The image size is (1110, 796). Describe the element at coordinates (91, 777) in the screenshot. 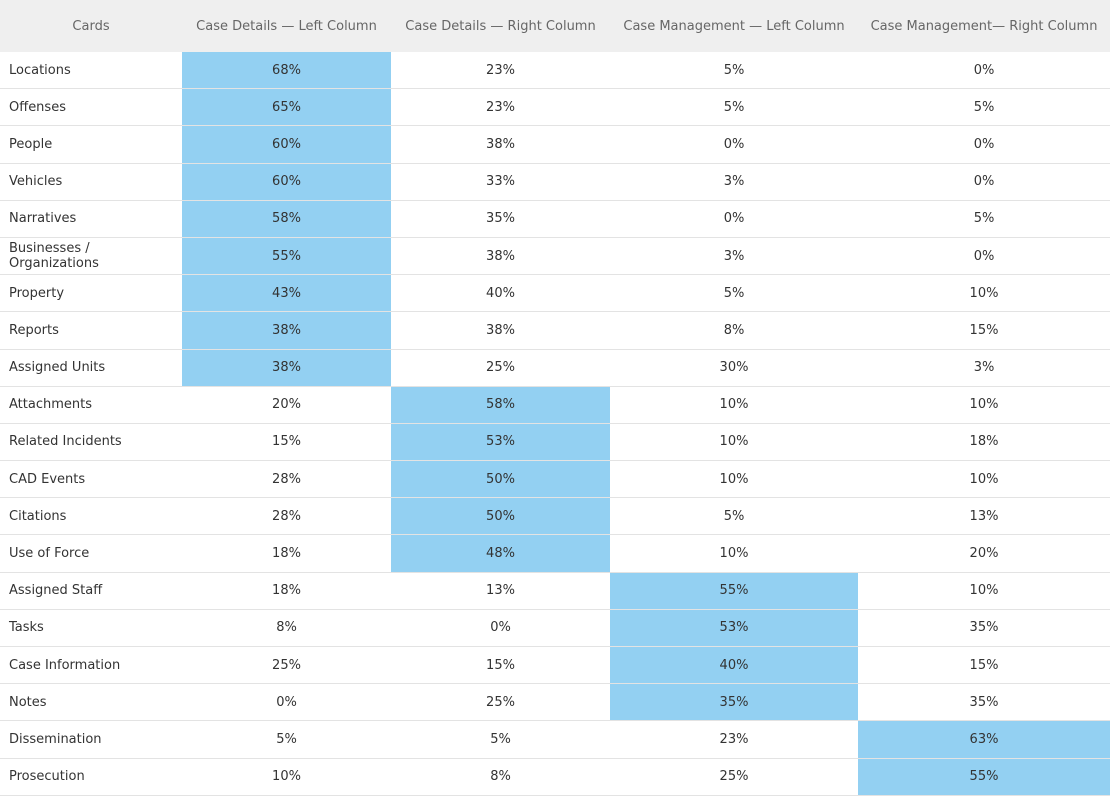

I see `card-name: Prosecution` at that location.